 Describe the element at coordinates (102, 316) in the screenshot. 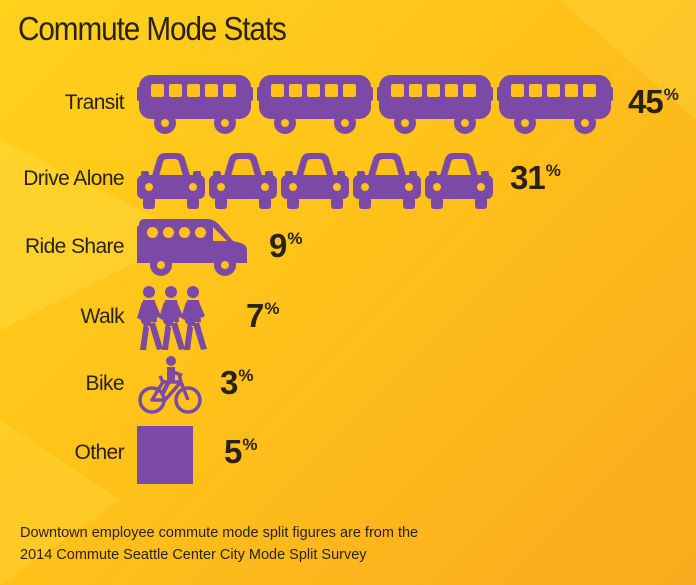

I see `category-label: Walk` at that location.